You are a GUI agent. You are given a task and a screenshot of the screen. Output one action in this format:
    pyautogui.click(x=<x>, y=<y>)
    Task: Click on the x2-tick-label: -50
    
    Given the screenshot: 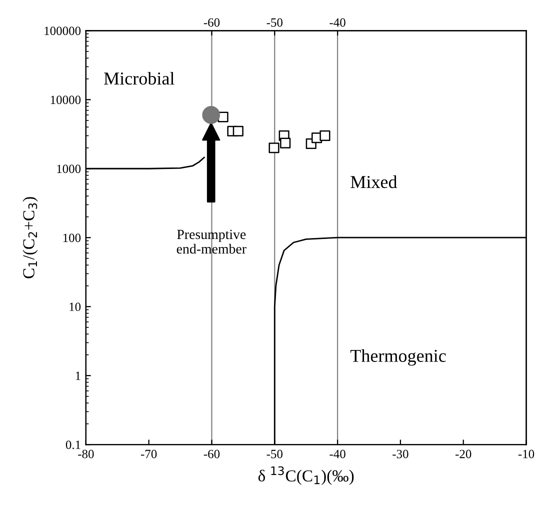 What is the action you would take?
    pyautogui.click(x=274, y=22)
    